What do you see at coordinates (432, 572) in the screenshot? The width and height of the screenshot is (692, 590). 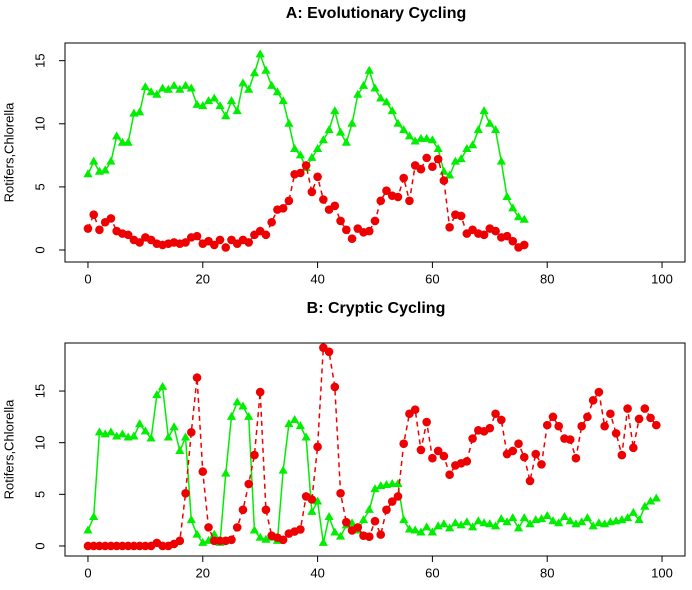 I see `x-tick-label: 60` at bounding box center [432, 572].